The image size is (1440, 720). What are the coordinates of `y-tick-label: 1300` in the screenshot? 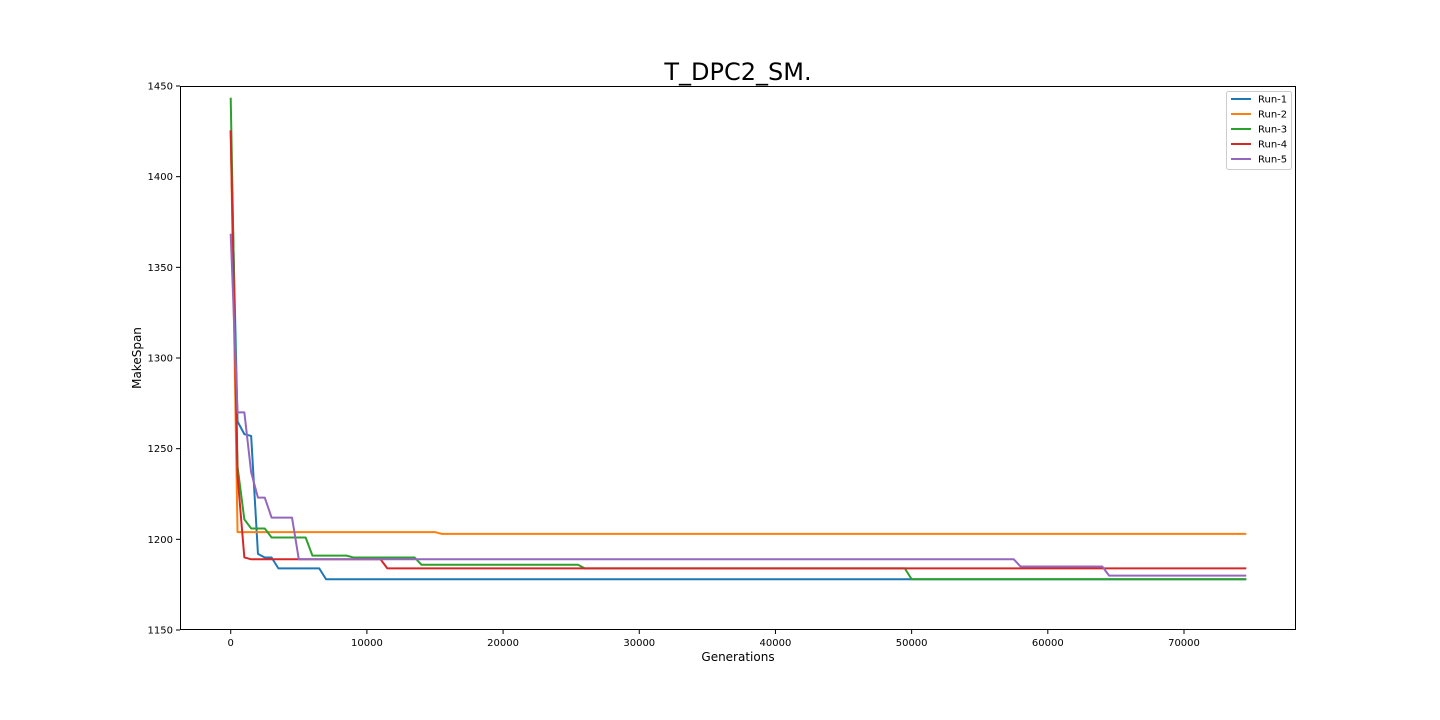 It's located at (160, 359).